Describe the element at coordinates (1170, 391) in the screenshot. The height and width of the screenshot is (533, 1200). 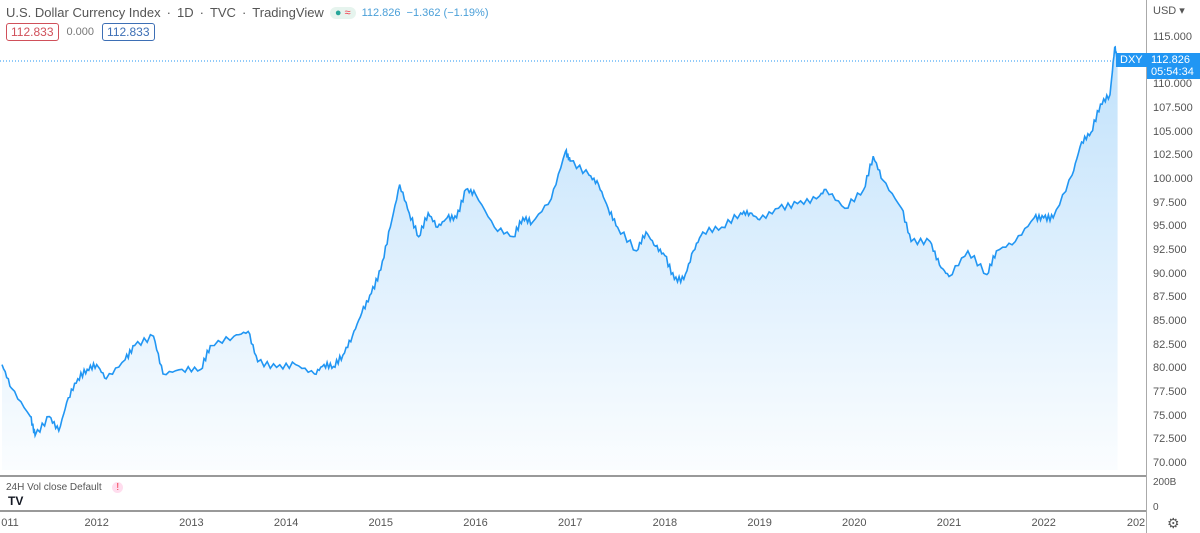
I see `y-tick-label: 77.500` at that location.